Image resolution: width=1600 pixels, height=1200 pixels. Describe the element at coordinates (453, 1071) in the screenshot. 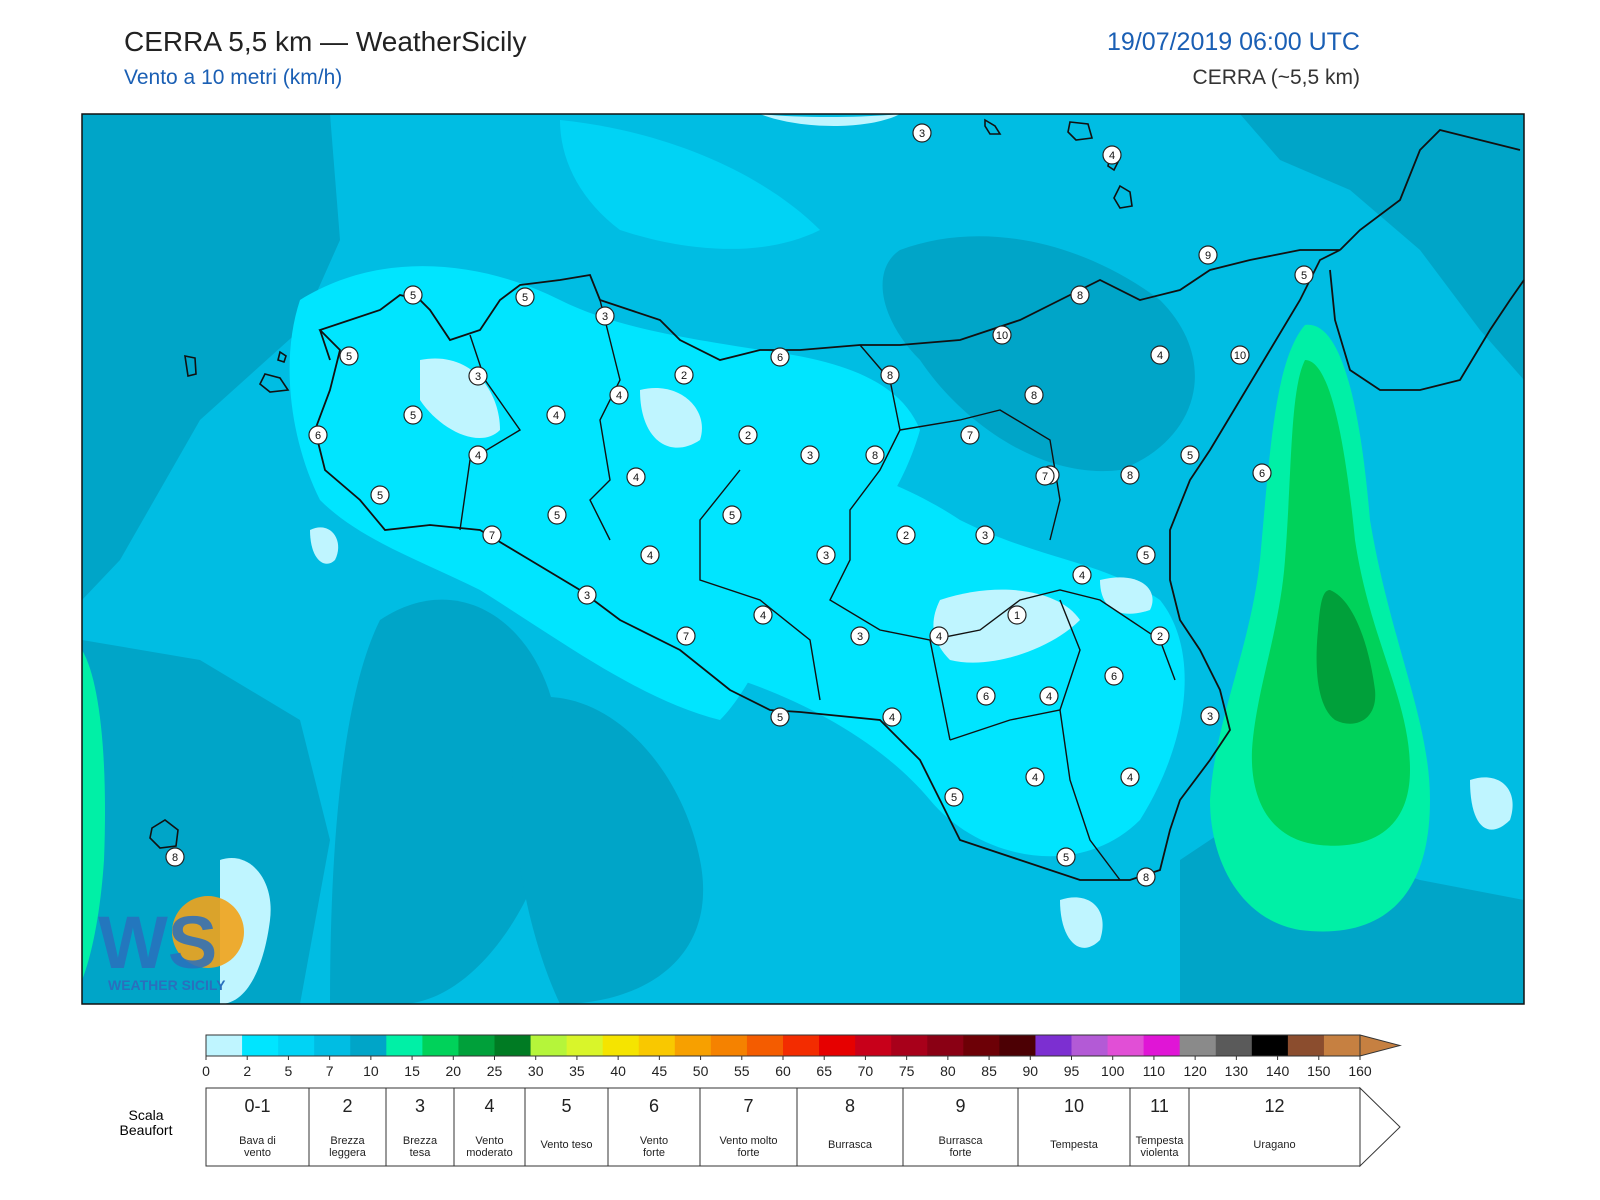

I see `colorbar-tick-label: 20` at that location.